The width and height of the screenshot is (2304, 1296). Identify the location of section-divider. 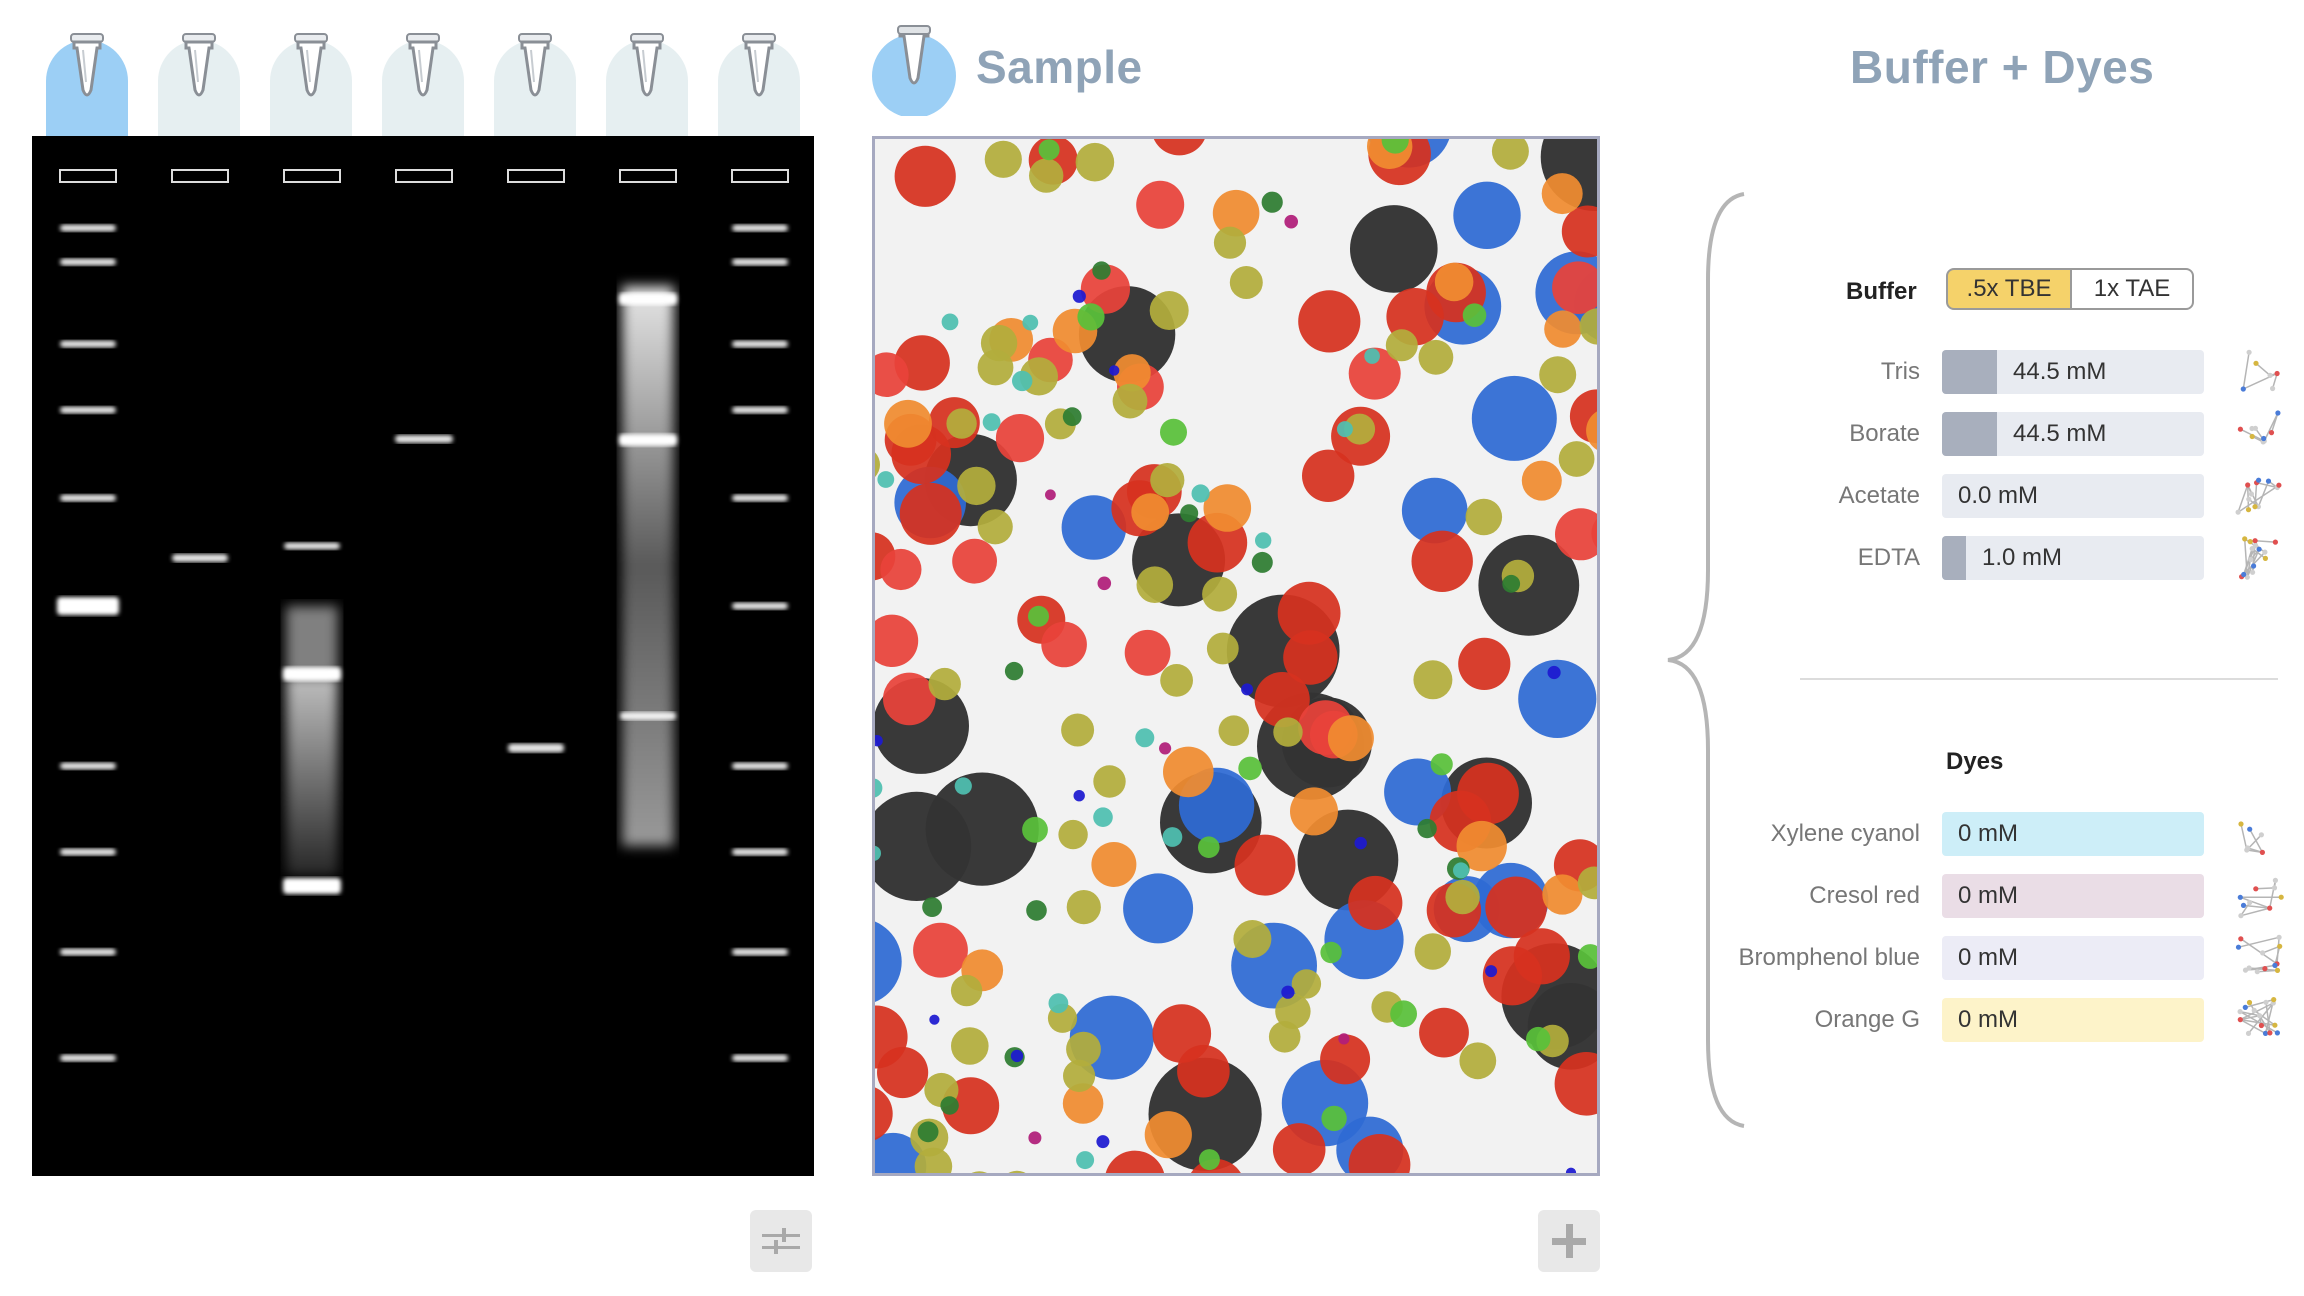
(2039, 679).